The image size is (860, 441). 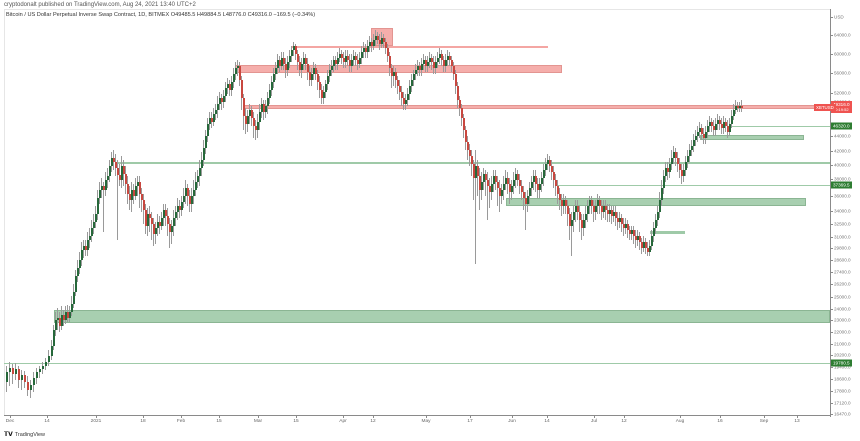 What do you see at coordinates (24, 435) in the screenshot?
I see `tradingview-brand: 𝗧𝗩 TradingView` at bounding box center [24, 435].